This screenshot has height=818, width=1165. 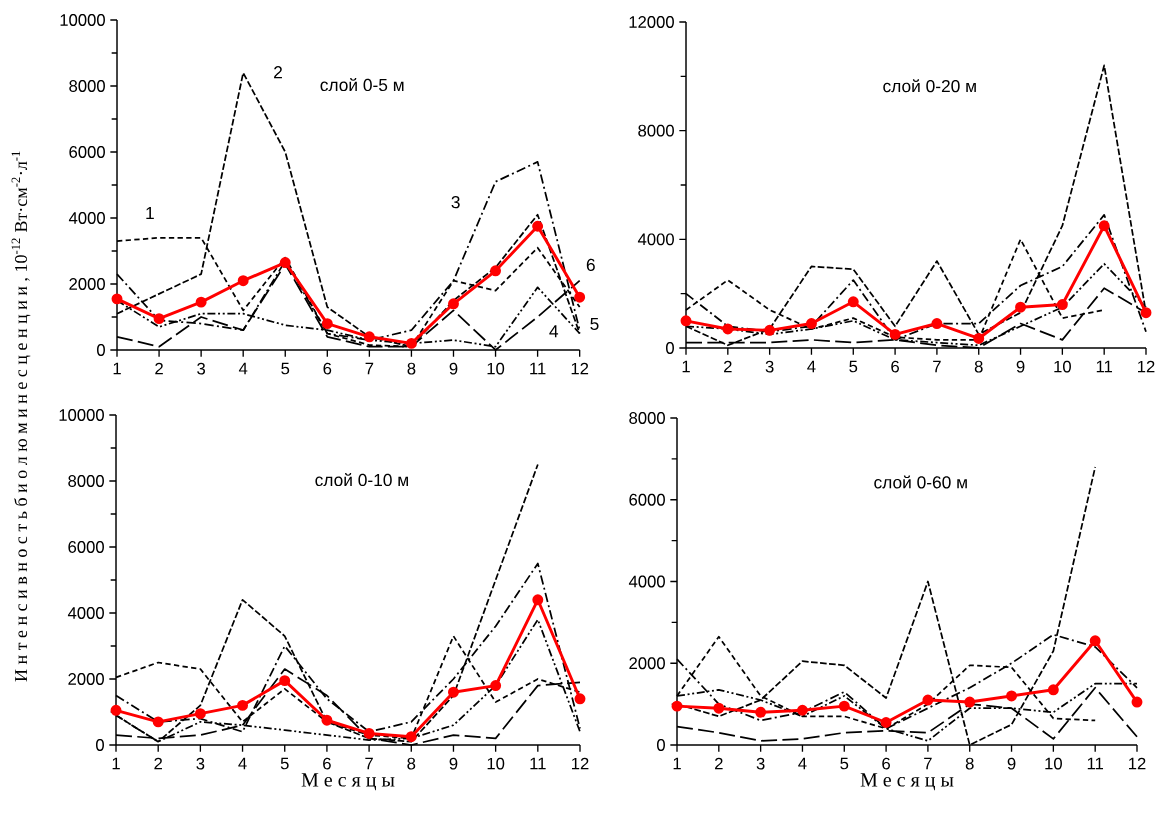 What do you see at coordinates (594, 323) in the screenshot?
I see `text: 5` at bounding box center [594, 323].